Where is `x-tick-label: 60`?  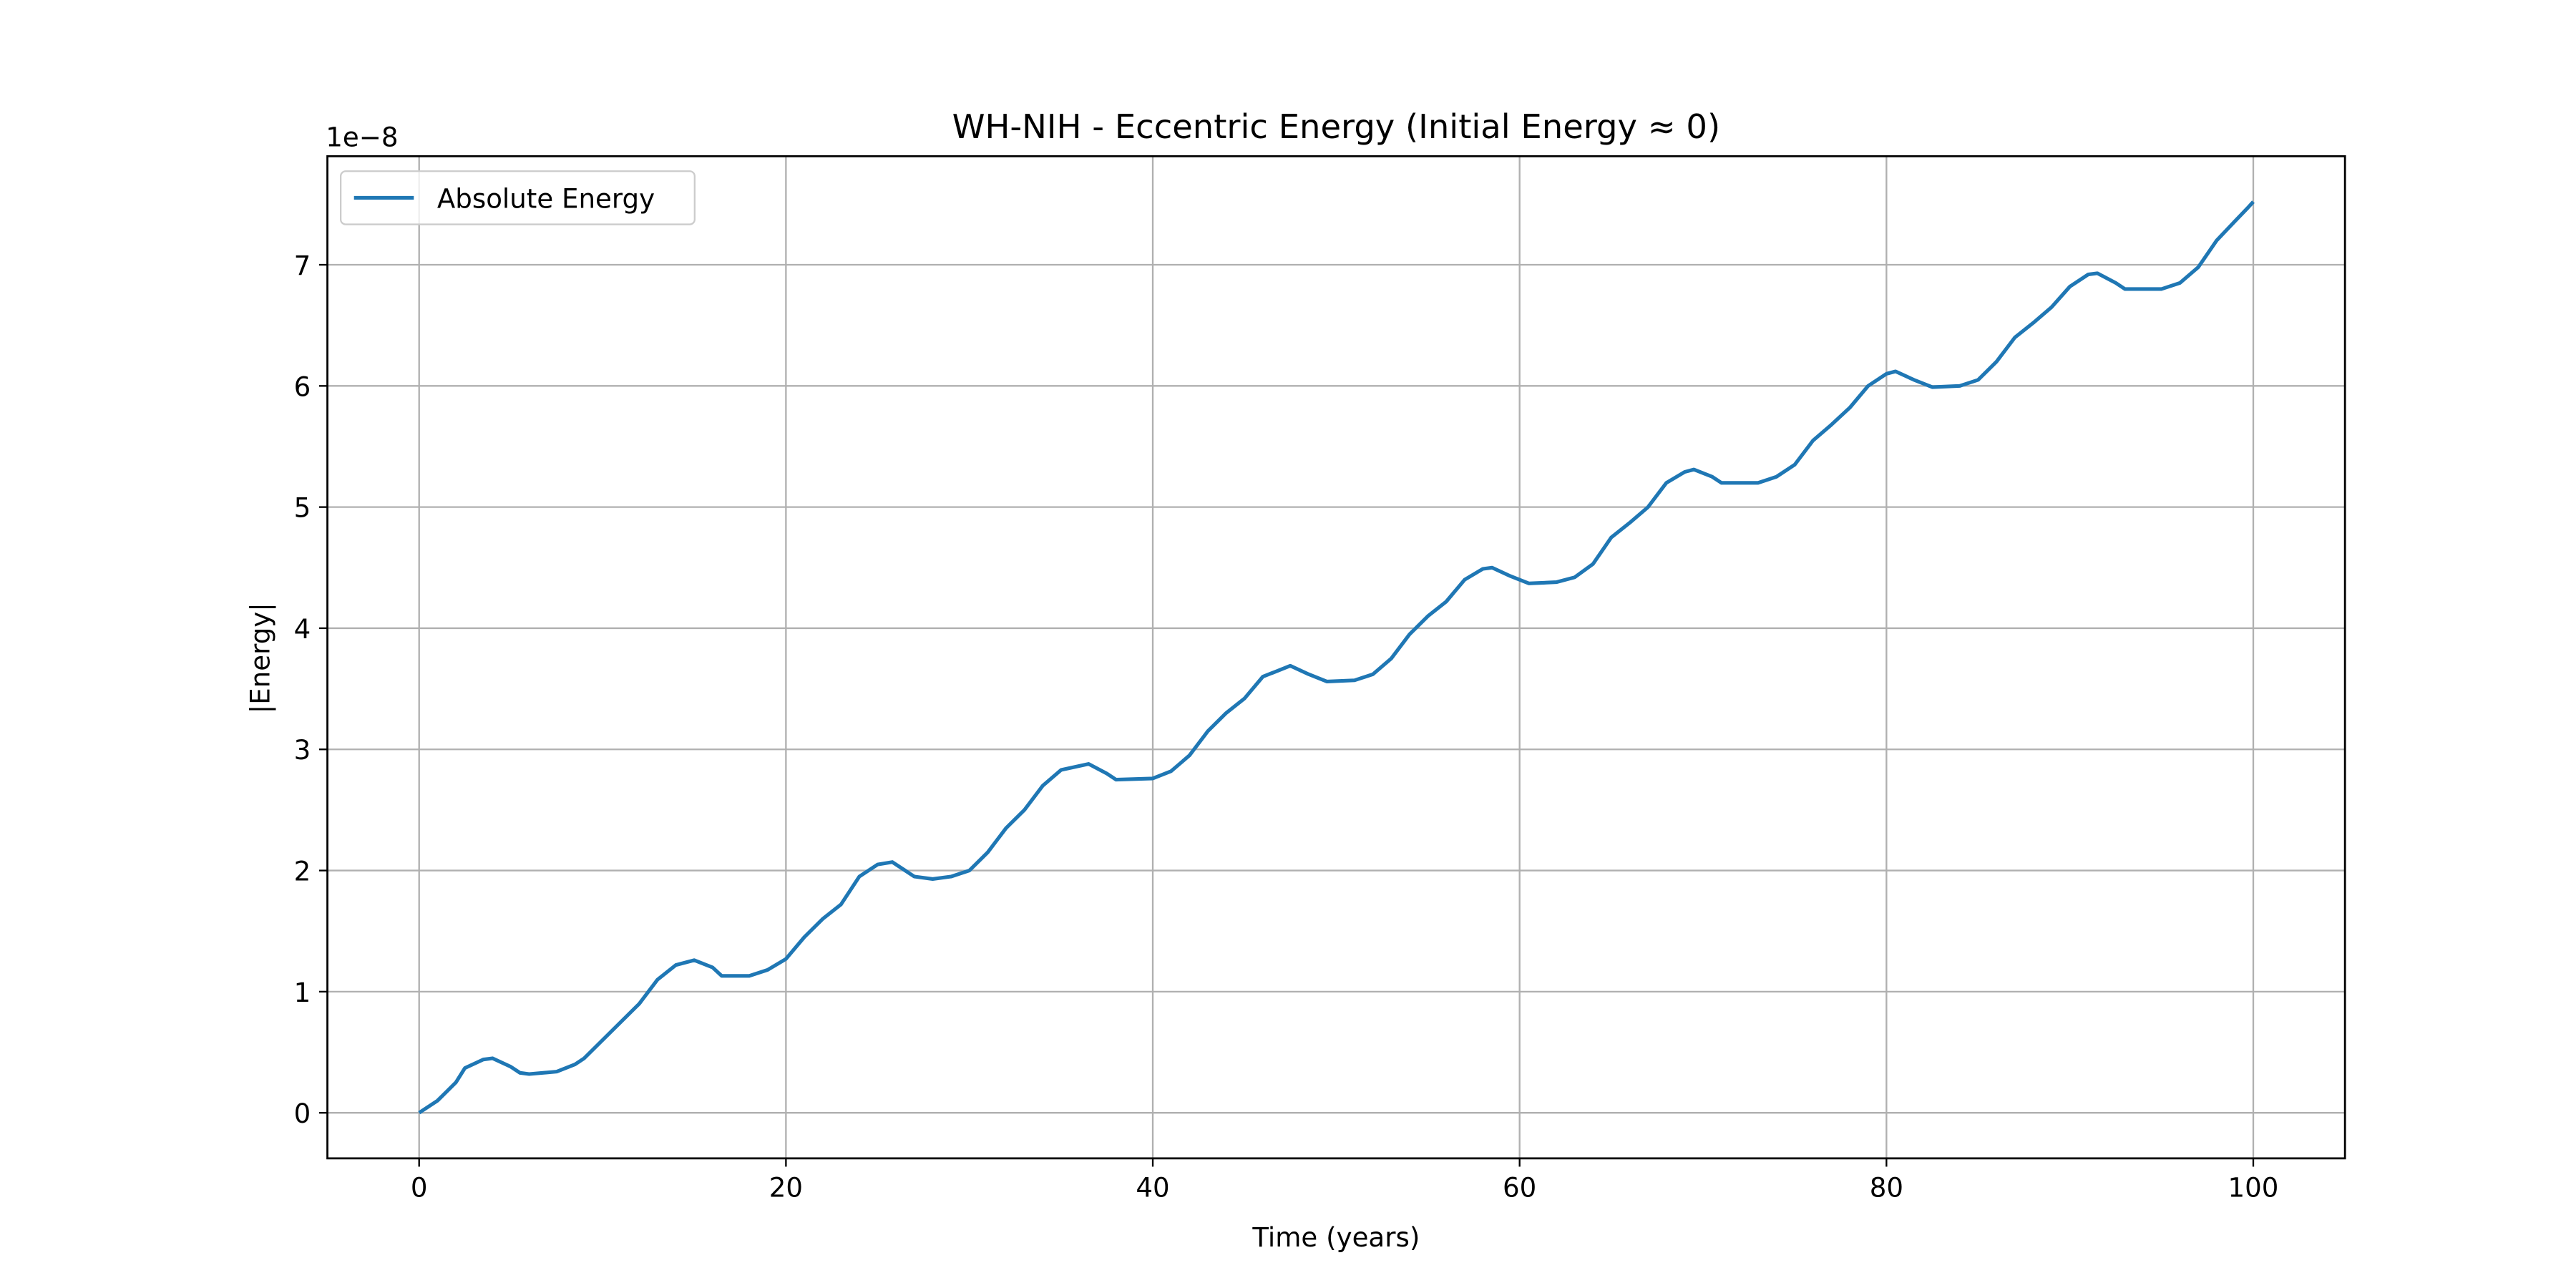
x-tick-label: 60 is located at coordinates (1519, 1187).